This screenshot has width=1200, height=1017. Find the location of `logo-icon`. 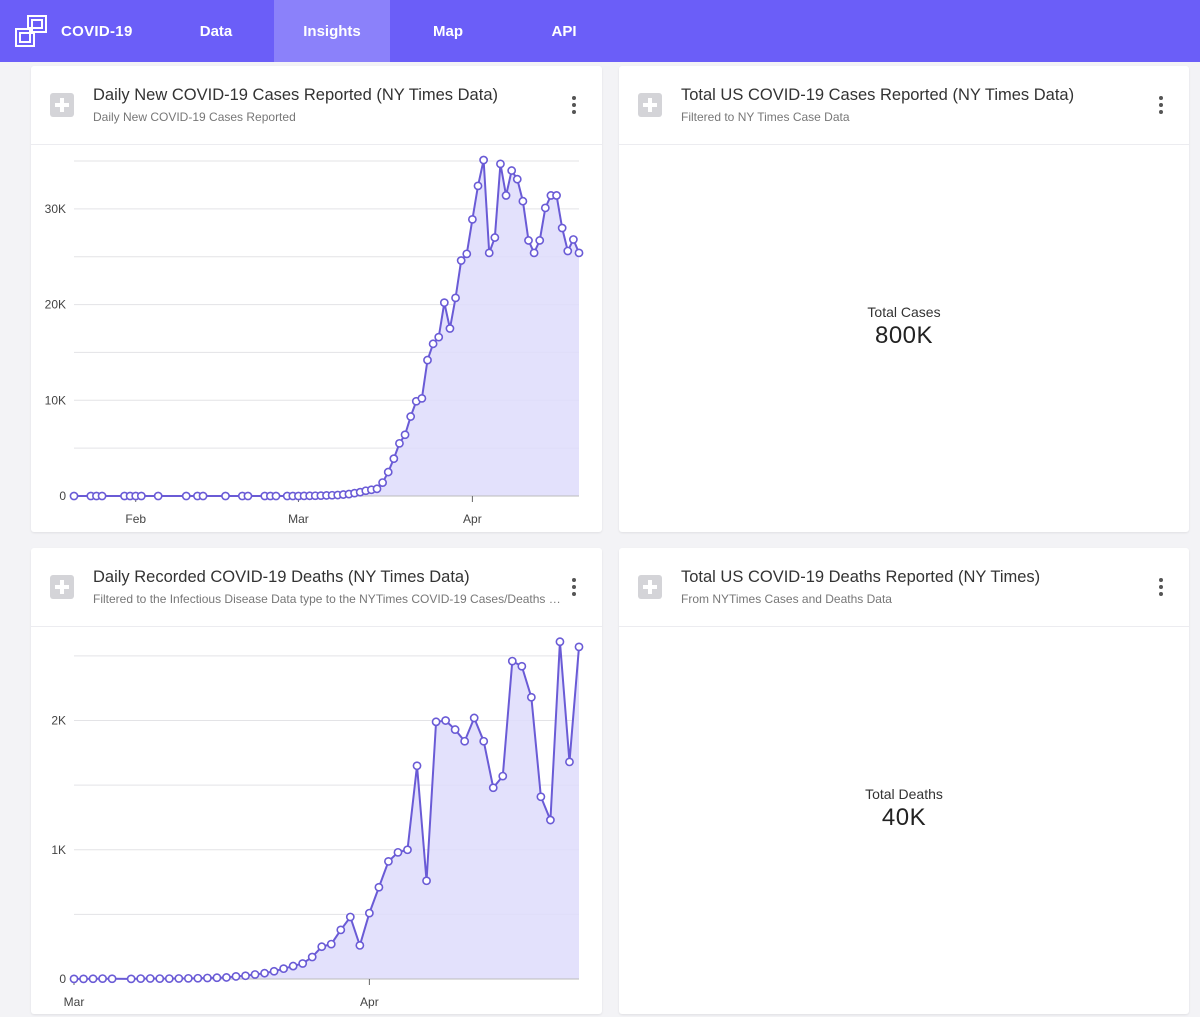

logo-icon is located at coordinates (31, 31).